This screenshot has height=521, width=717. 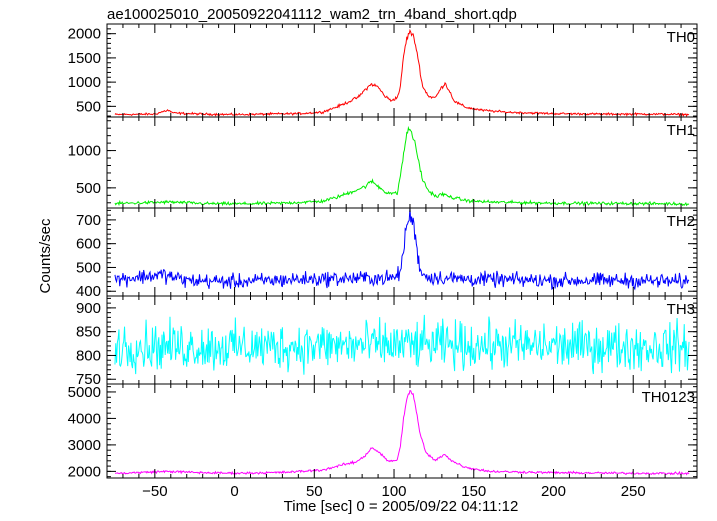 I want to click on panel-label-th0: TH0, so click(x=681, y=37).